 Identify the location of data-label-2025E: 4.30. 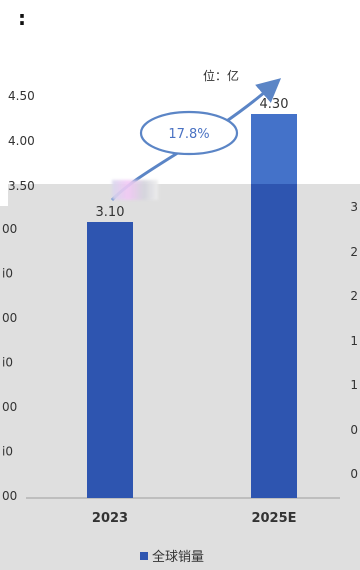
(274, 104).